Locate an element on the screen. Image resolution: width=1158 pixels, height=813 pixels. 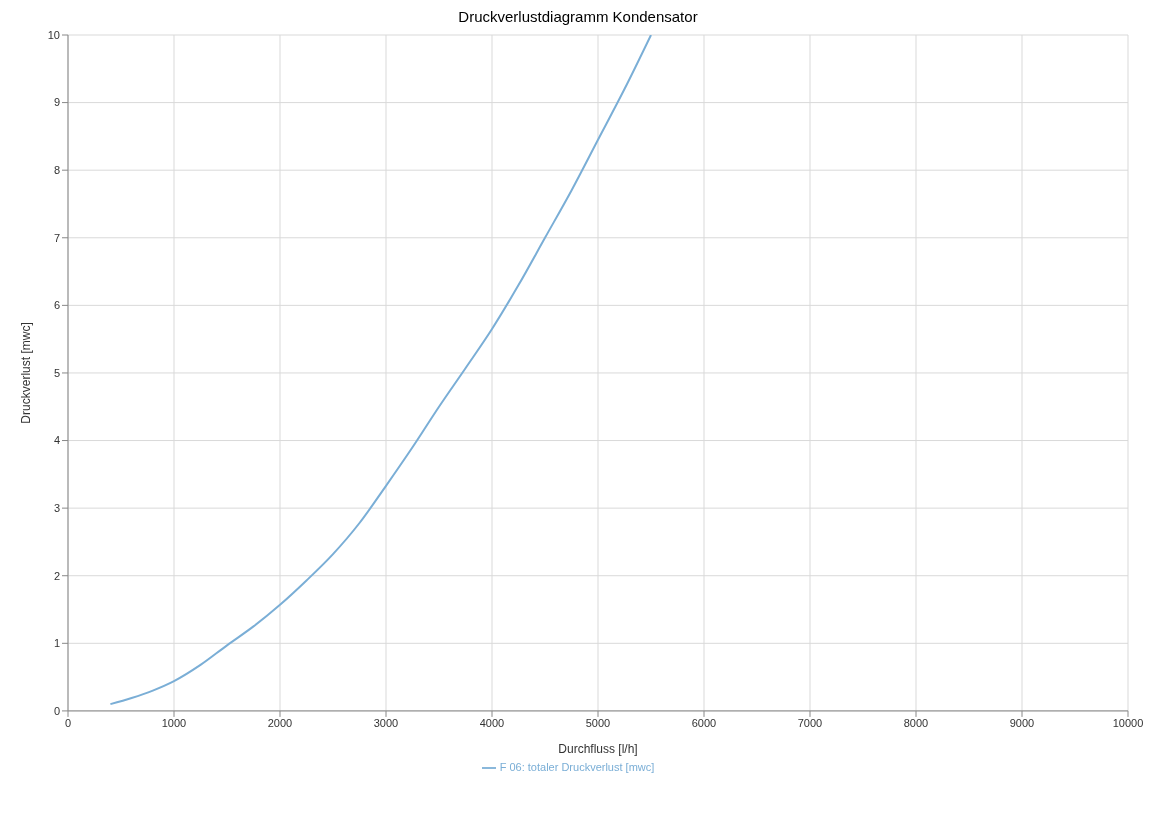
x-tick-label: 10000 is located at coordinates (1128, 722).